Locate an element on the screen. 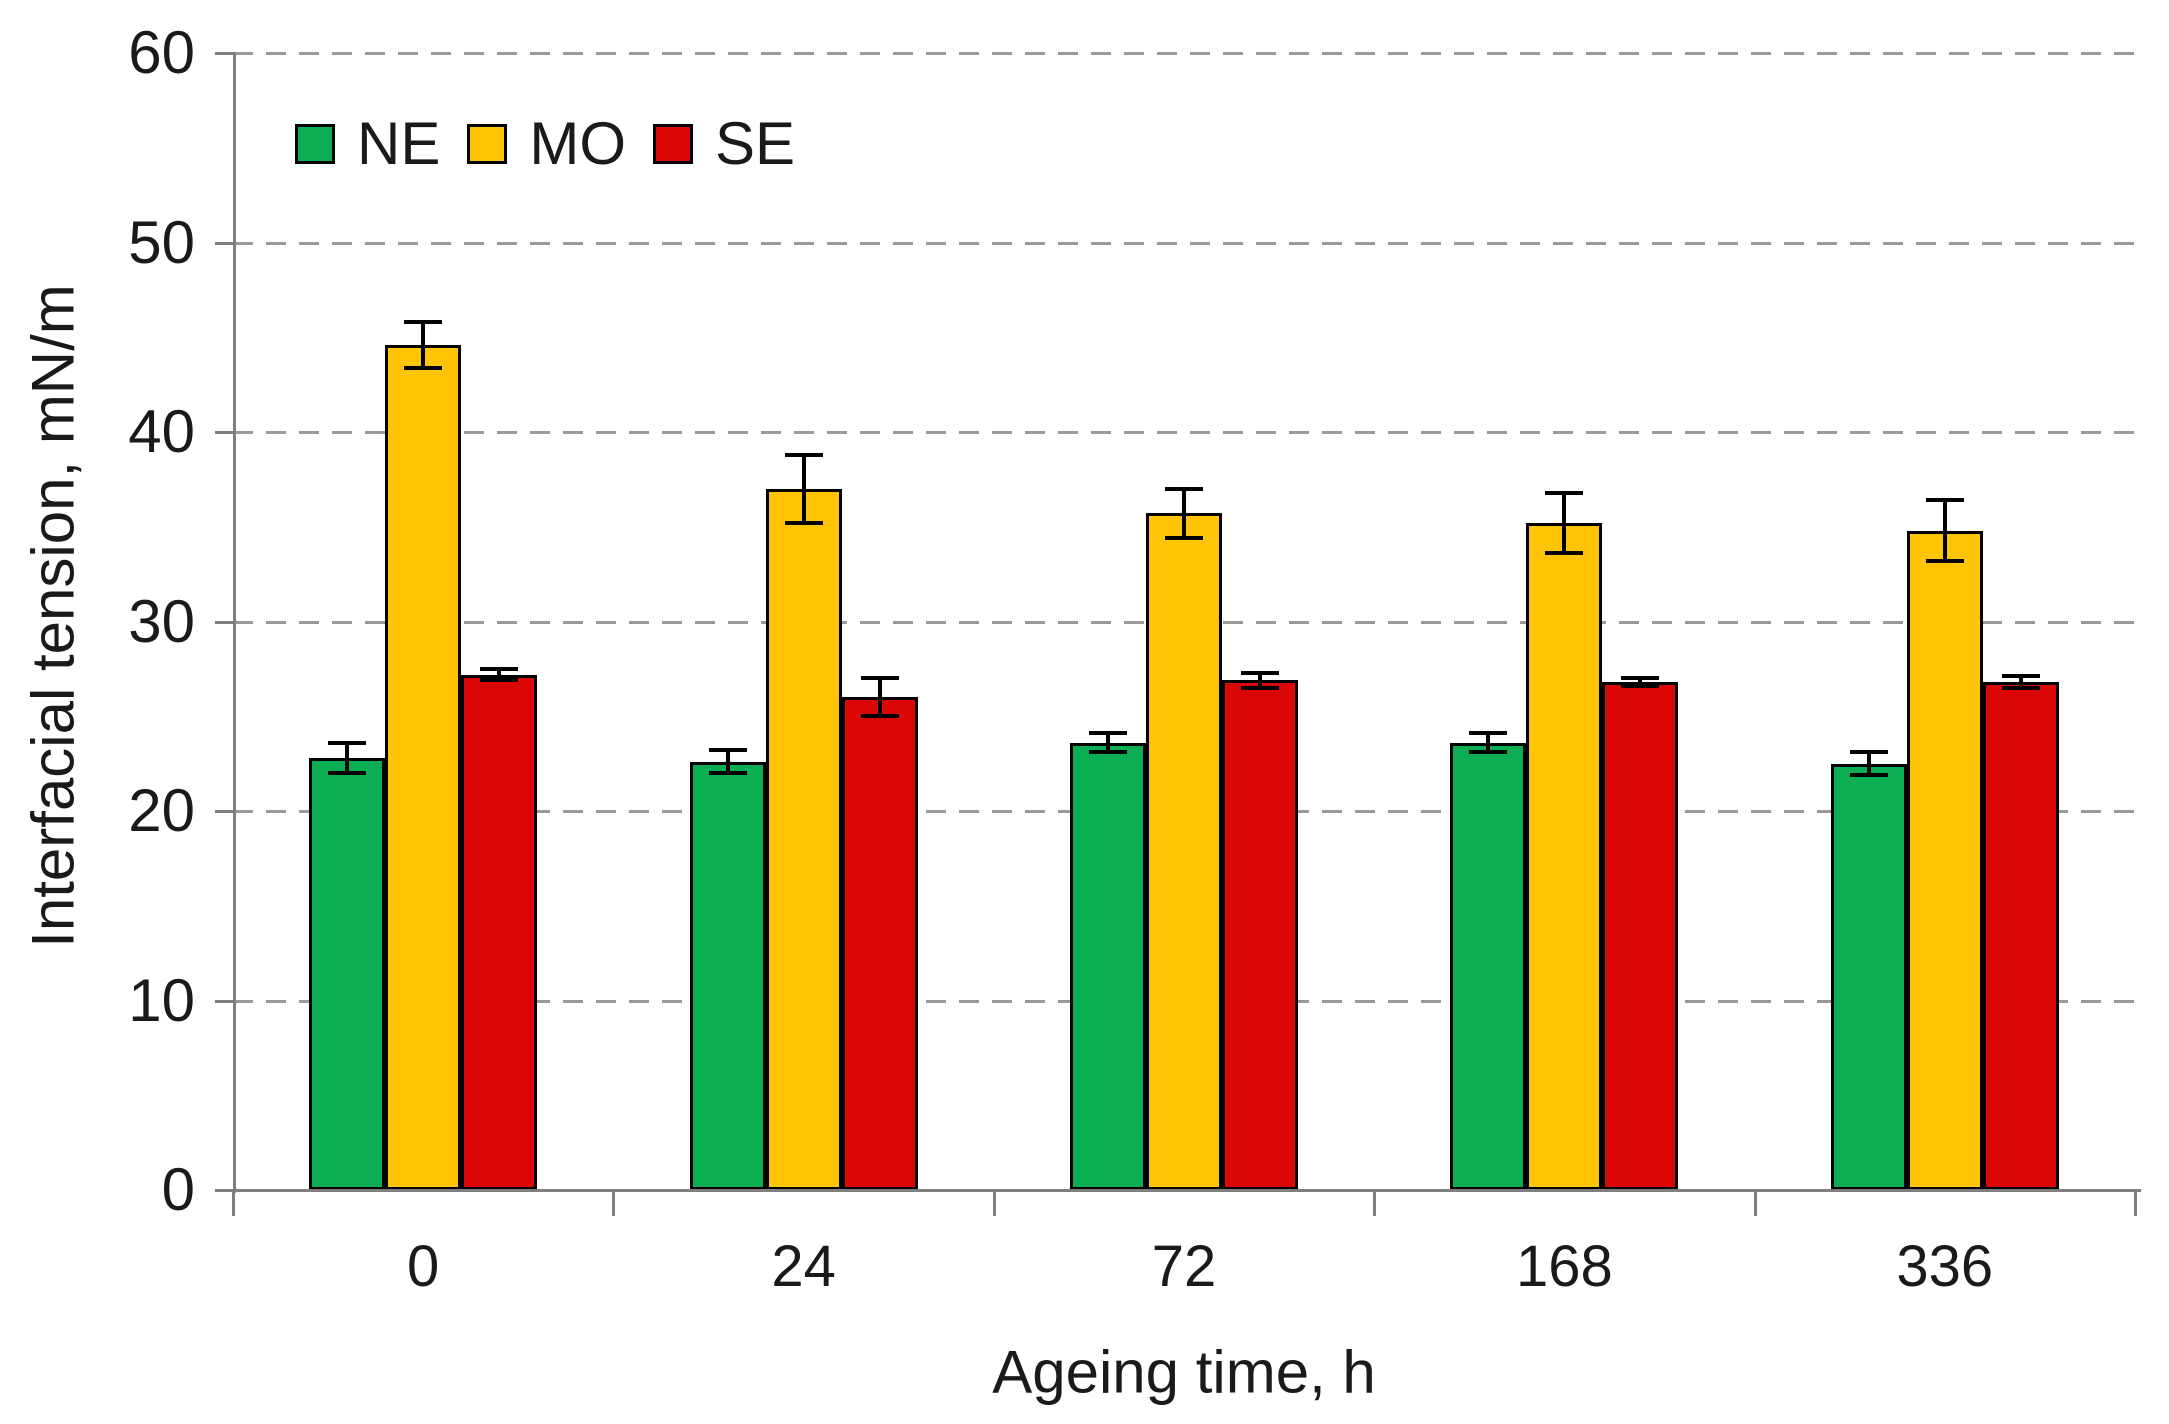 The image size is (2169, 1424). y-tick-label: 0 is located at coordinates (178, 1189).